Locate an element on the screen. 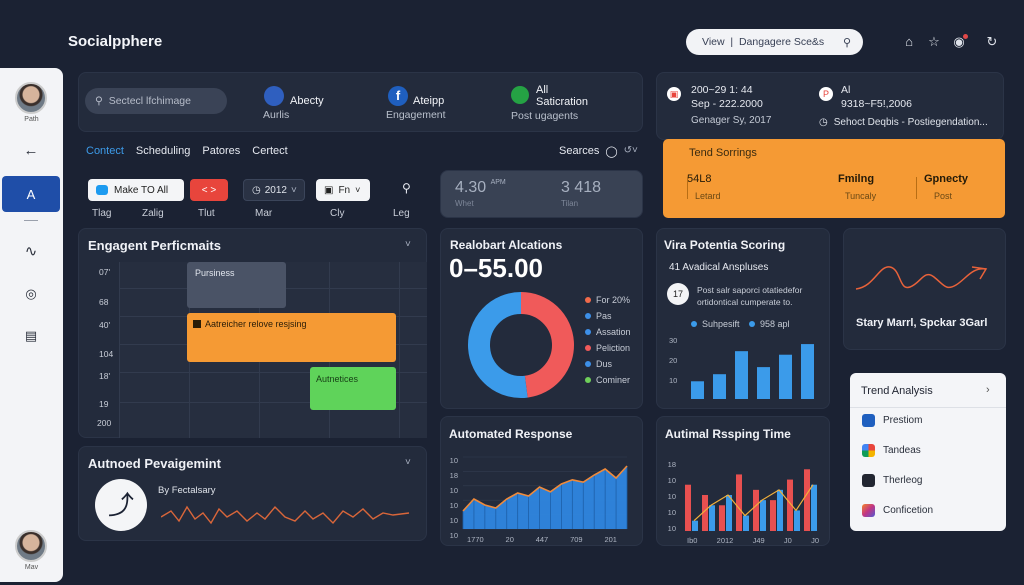 Image resolution: width=1024 pixels, height=585 pixels. stat-a-sub: Whet is located at coordinates (464, 203).